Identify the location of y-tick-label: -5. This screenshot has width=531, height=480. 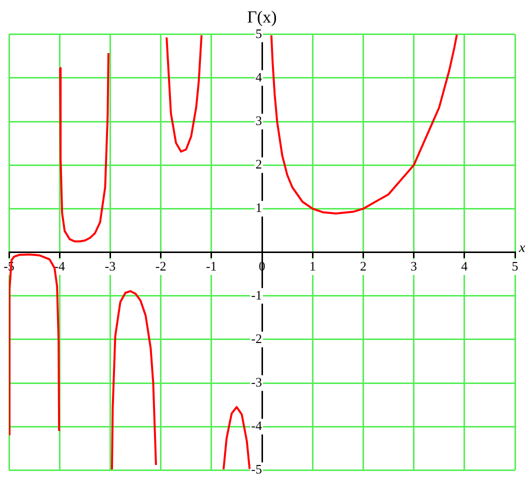
(256, 469).